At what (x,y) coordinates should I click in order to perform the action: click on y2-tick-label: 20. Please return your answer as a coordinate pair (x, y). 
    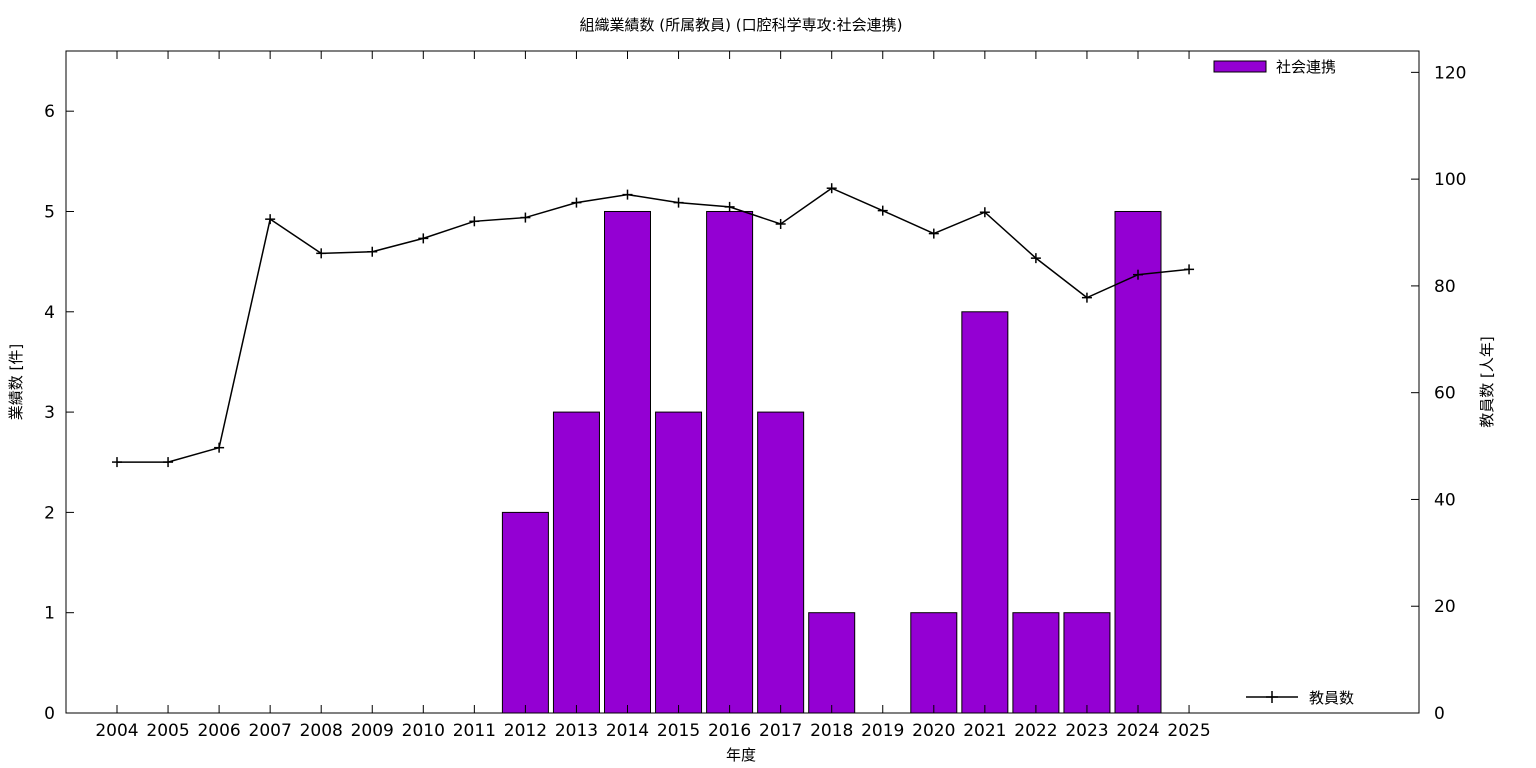
    Looking at the image, I should click on (1445, 607).